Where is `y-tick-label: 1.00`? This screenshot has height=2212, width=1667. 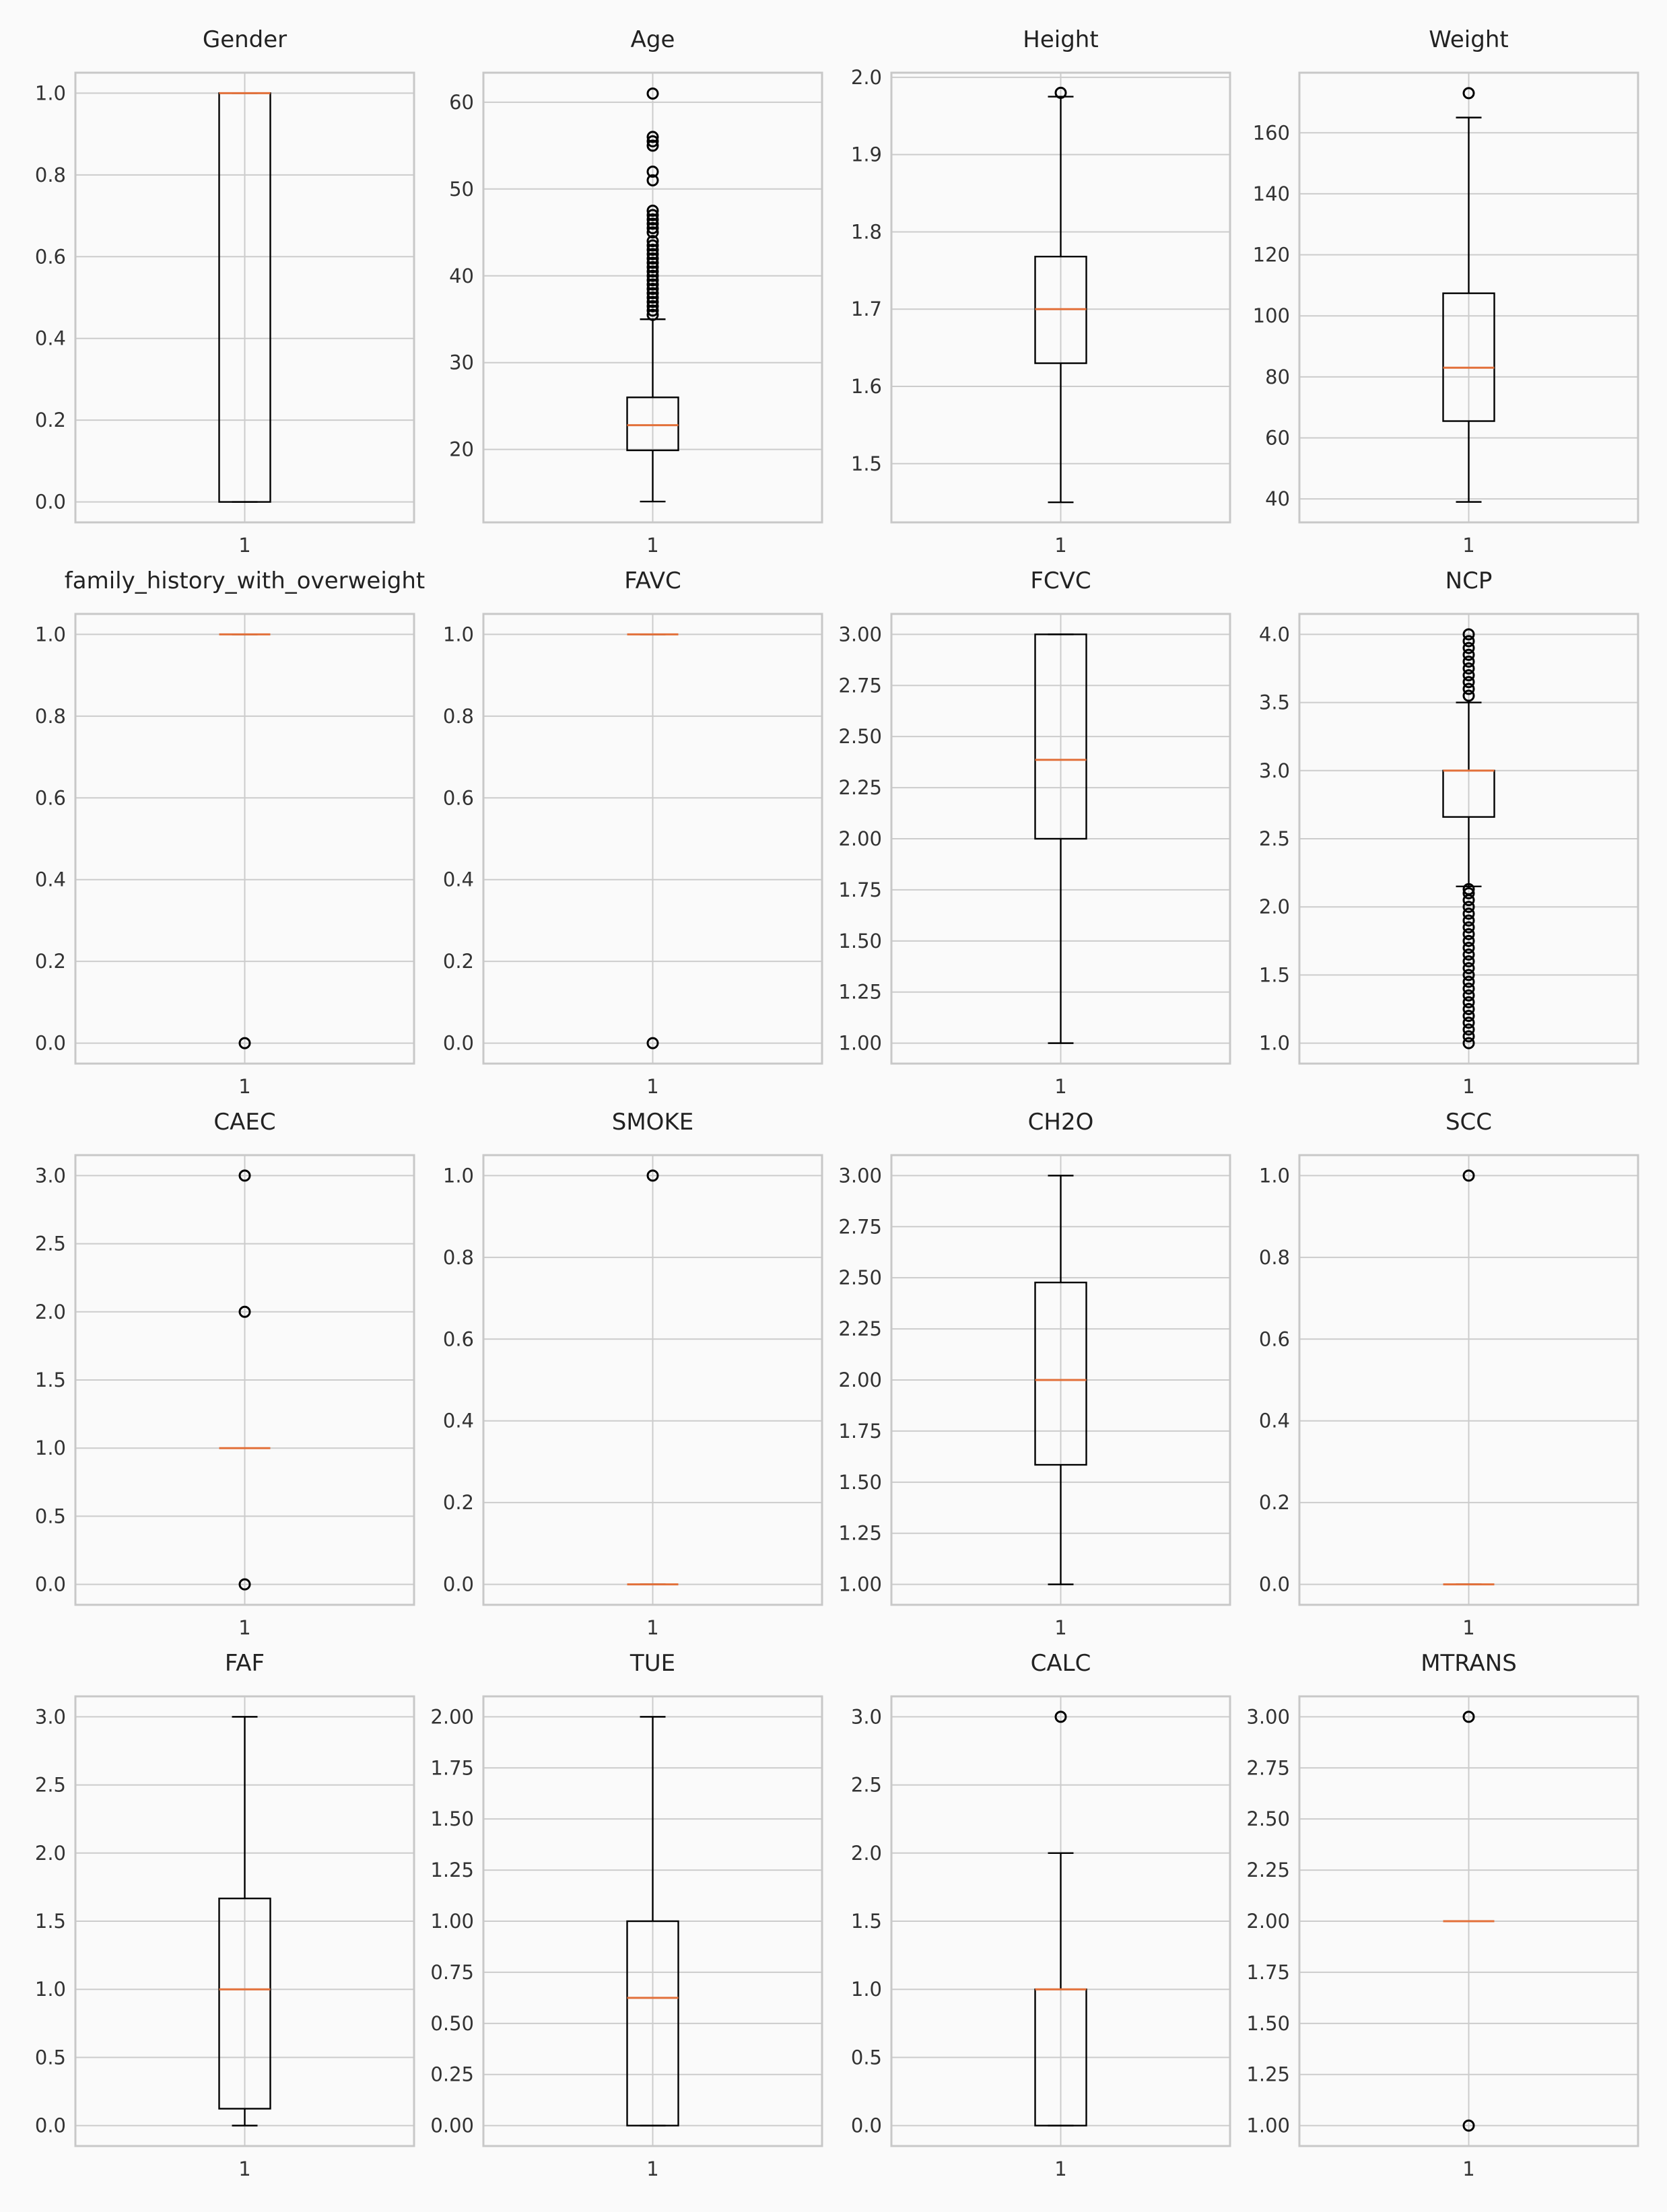 y-tick-label: 1.00 is located at coordinates (452, 1921).